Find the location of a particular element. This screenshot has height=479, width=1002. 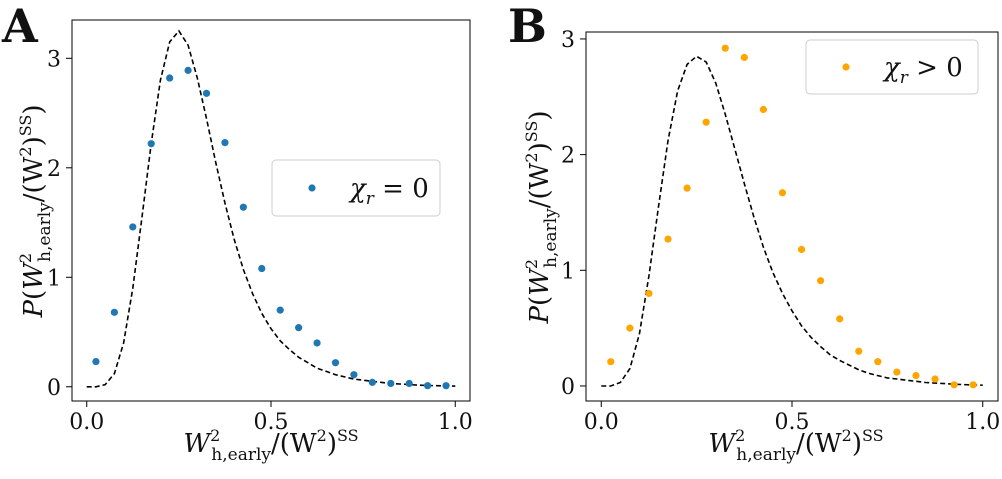

y-label-sup2: 2 is located at coordinates (25, 151).